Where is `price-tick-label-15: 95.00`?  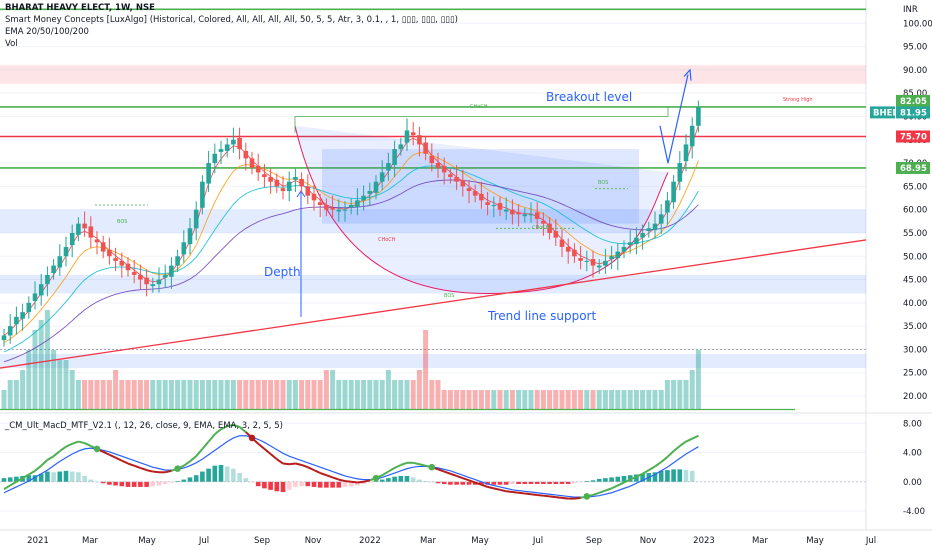 price-tick-label-15: 95.00 is located at coordinates (915, 48).